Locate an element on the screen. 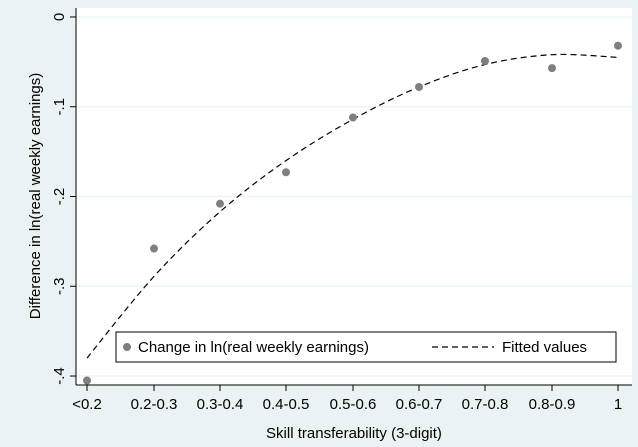 This screenshot has width=638, height=447. y-tick-label: -.2 is located at coordinates (59, 197).